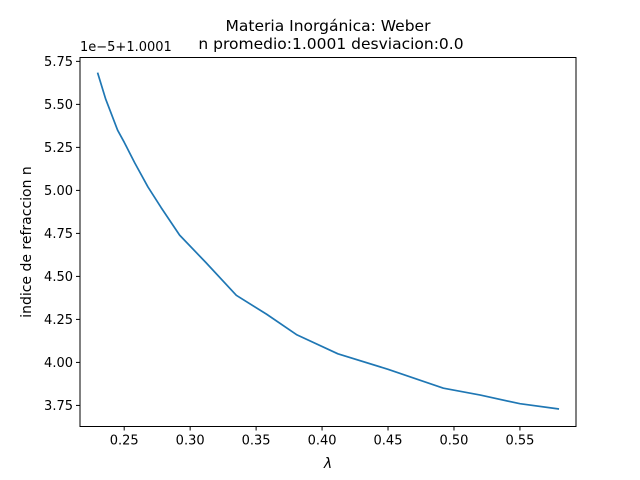  I want to click on x-tick-label: 0.45, so click(388, 441).